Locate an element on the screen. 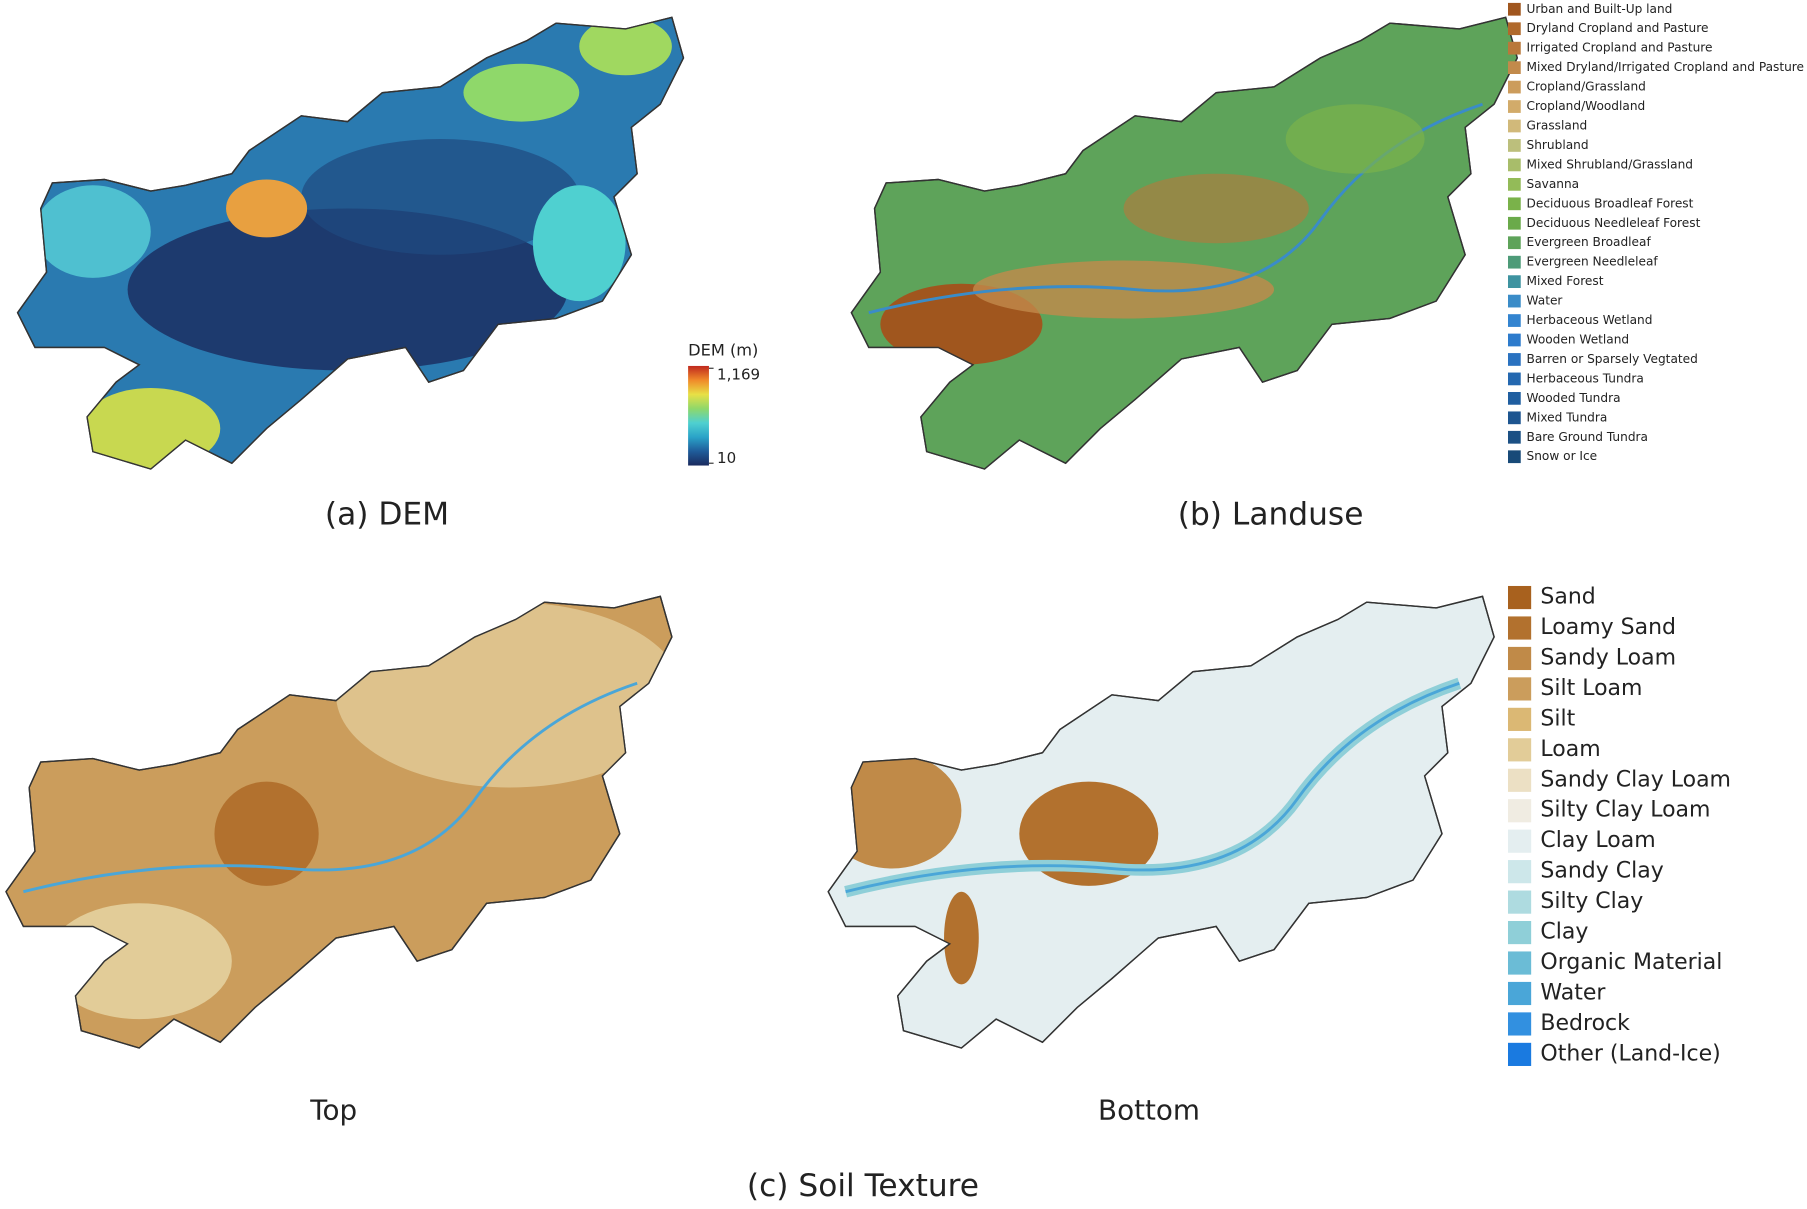  caption: (b) Landuse is located at coordinates (1271, 514).